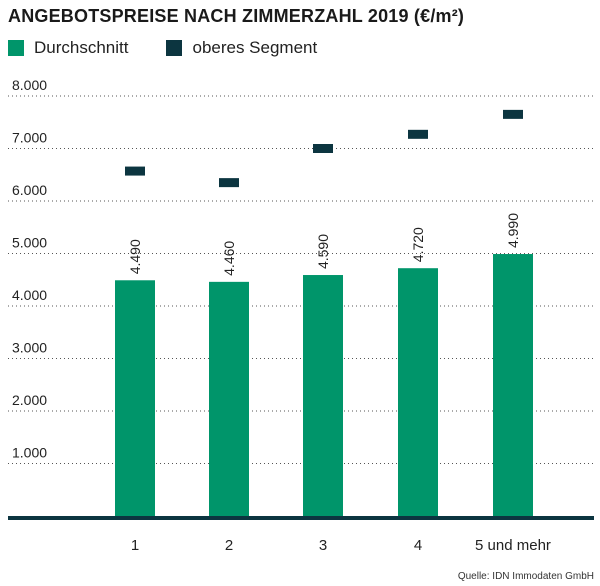  Describe the element at coordinates (513, 230) in the screenshot. I see `bar-value-label: 4.990` at that location.